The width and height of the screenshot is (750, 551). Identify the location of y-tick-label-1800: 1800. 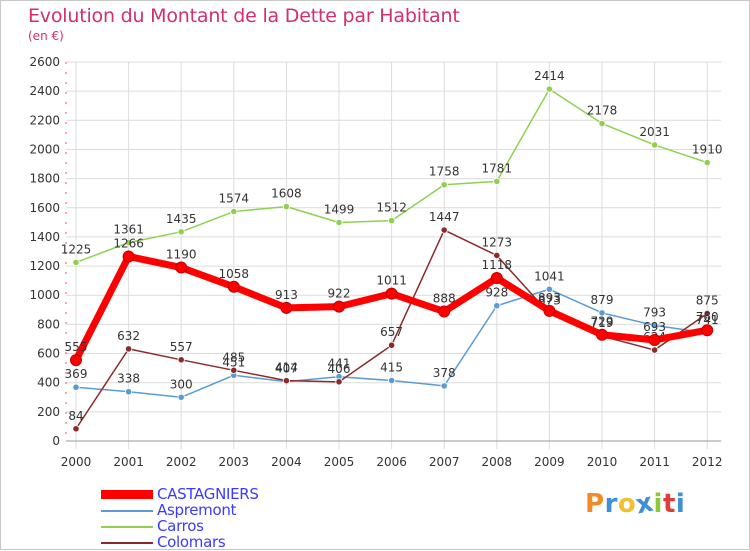
(44, 179).